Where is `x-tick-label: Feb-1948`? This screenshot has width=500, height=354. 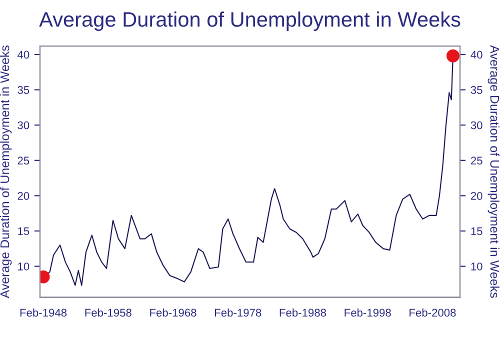 x-tick-label: Feb-1948 is located at coordinates (43, 312).